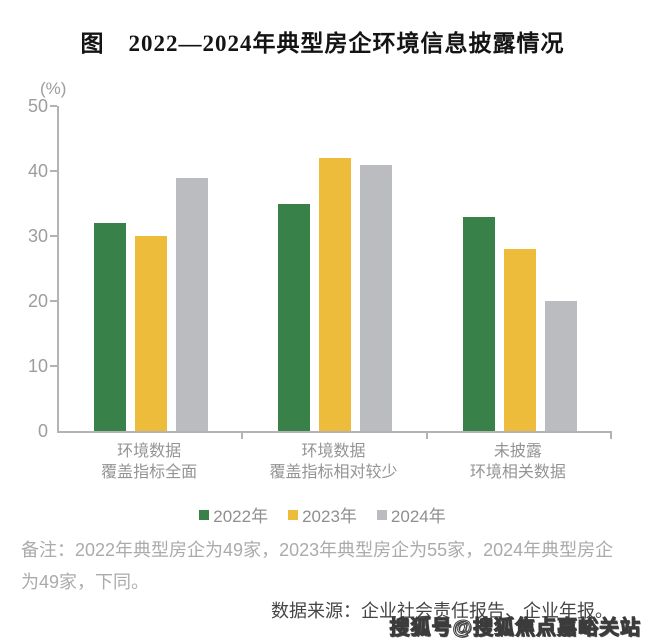 This screenshot has height=641, width=645. Describe the element at coordinates (37, 366) in the screenshot. I see `y-tick-label-10: 10` at that location.